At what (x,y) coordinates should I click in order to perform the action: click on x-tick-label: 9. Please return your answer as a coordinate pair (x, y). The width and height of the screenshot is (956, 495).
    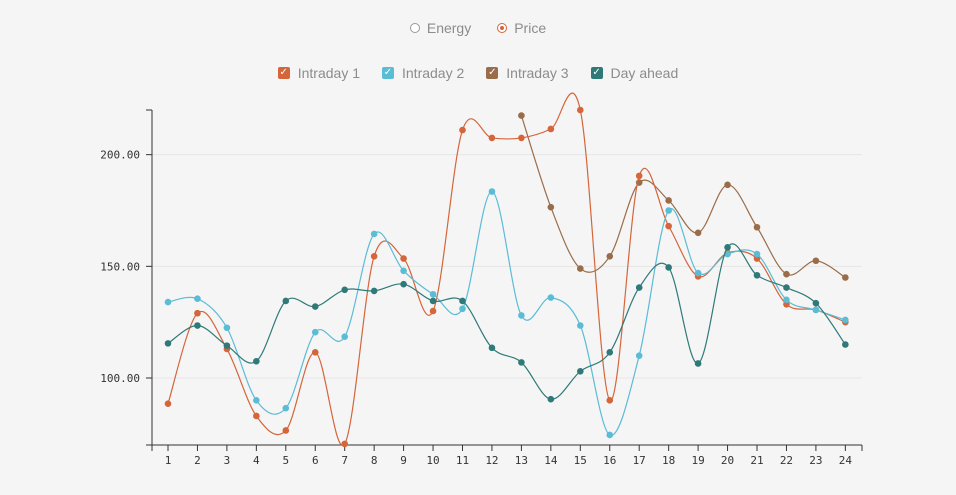
    Looking at the image, I should click on (403, 460).